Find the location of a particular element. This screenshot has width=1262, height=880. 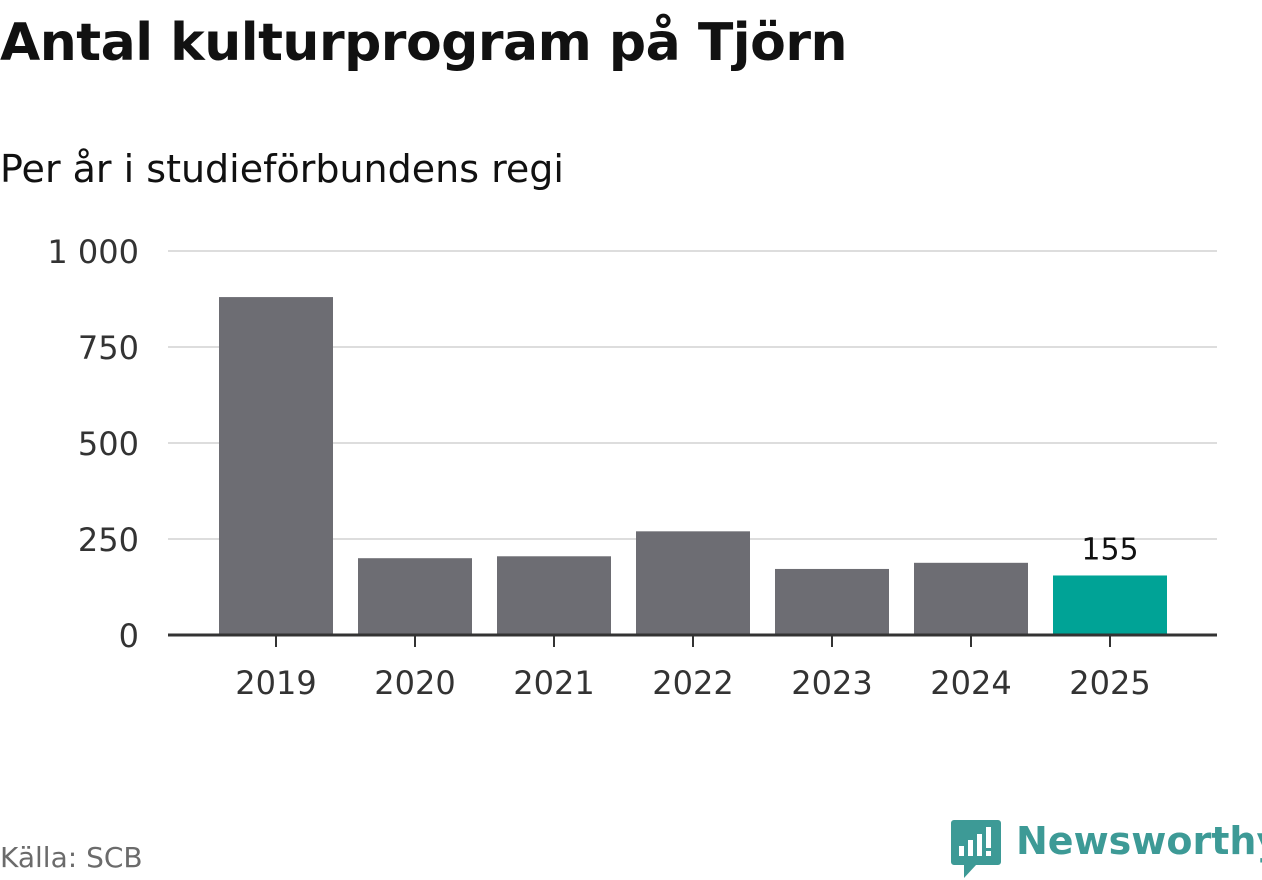

newsworthy-logo-icon is located at coordinates (976, 849).